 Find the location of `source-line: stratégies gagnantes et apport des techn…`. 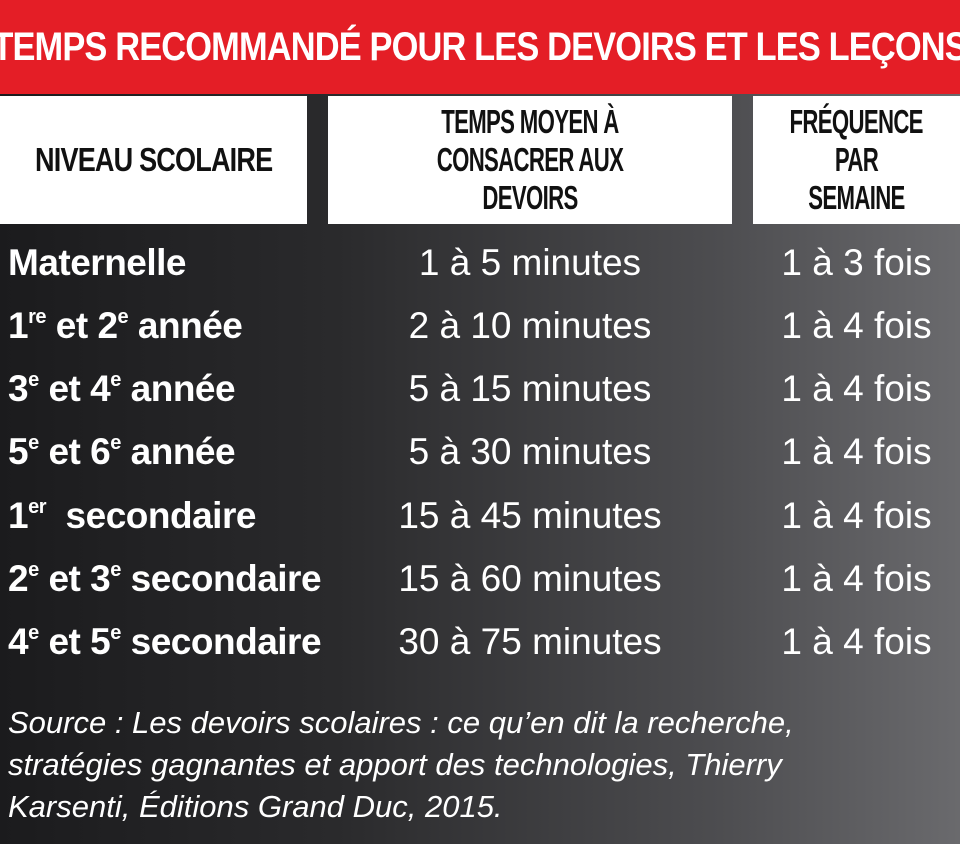

source-line: stratégies gagnantes et apport des techn… is located at coordinates (395, 764).